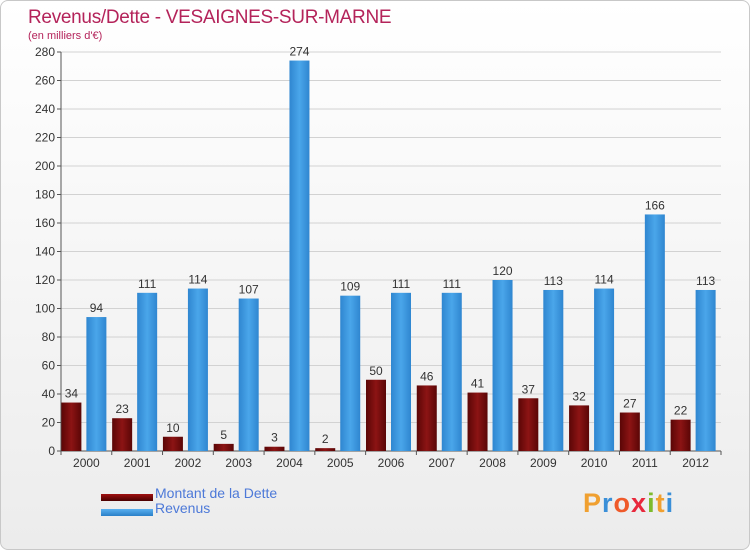 This screenshot has height=550, width=750. I want to click on x-tick-label: 2011, so click(645, 463).